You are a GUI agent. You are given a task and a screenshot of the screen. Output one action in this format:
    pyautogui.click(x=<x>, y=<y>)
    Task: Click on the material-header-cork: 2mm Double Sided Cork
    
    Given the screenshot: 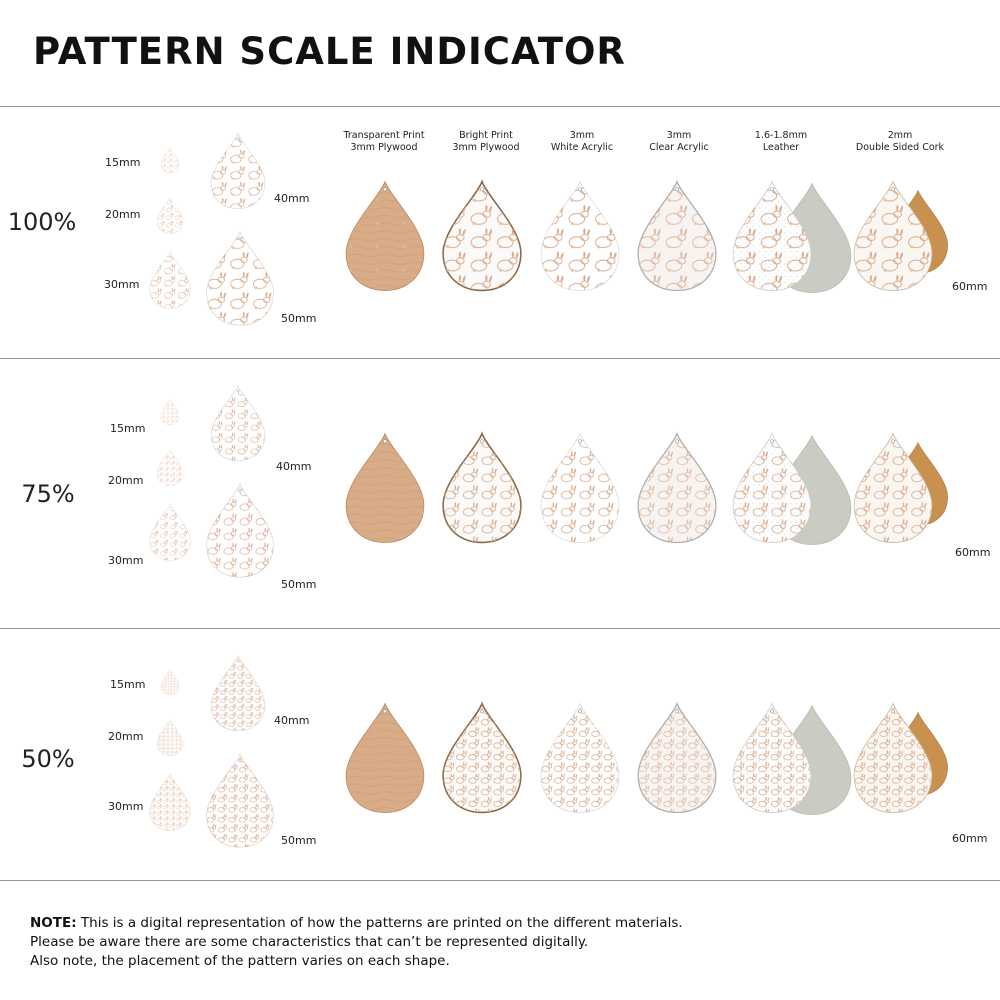 What is the action you would take?
    pyautogui.click(x=900, y=141)
    